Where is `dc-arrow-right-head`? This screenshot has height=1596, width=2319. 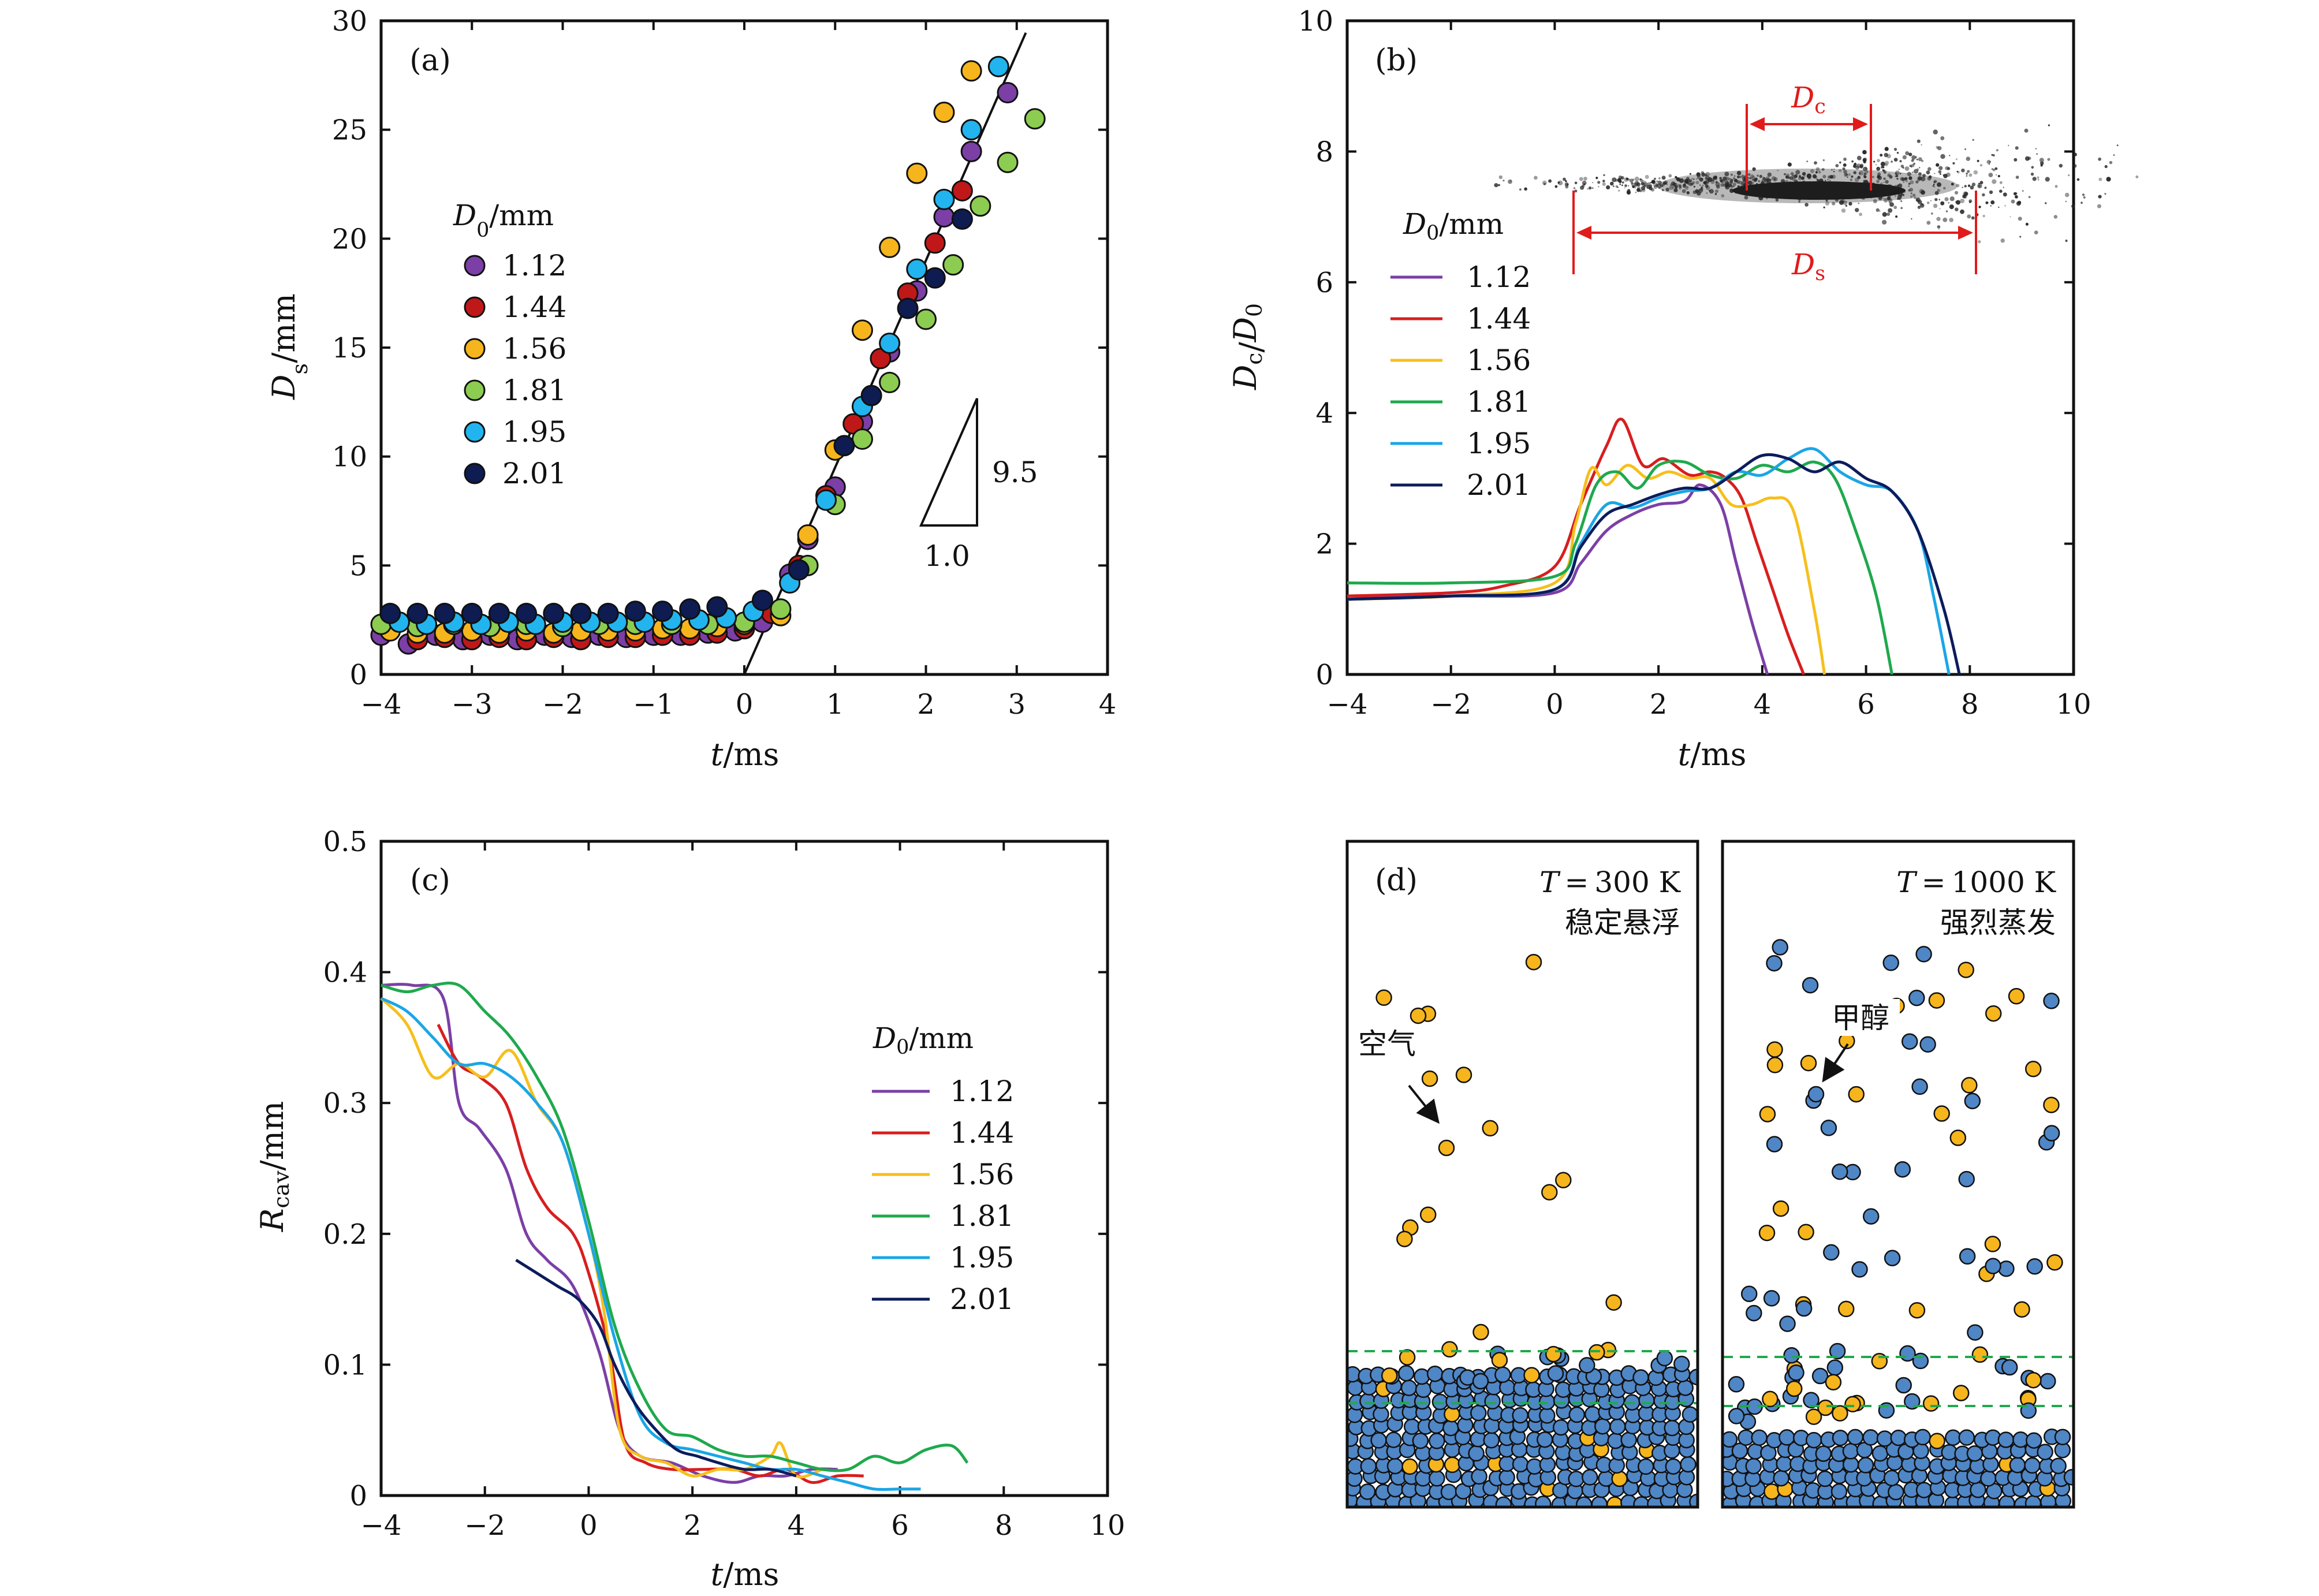
dc-arrow-right-head is located at coordinates (1860, 124).